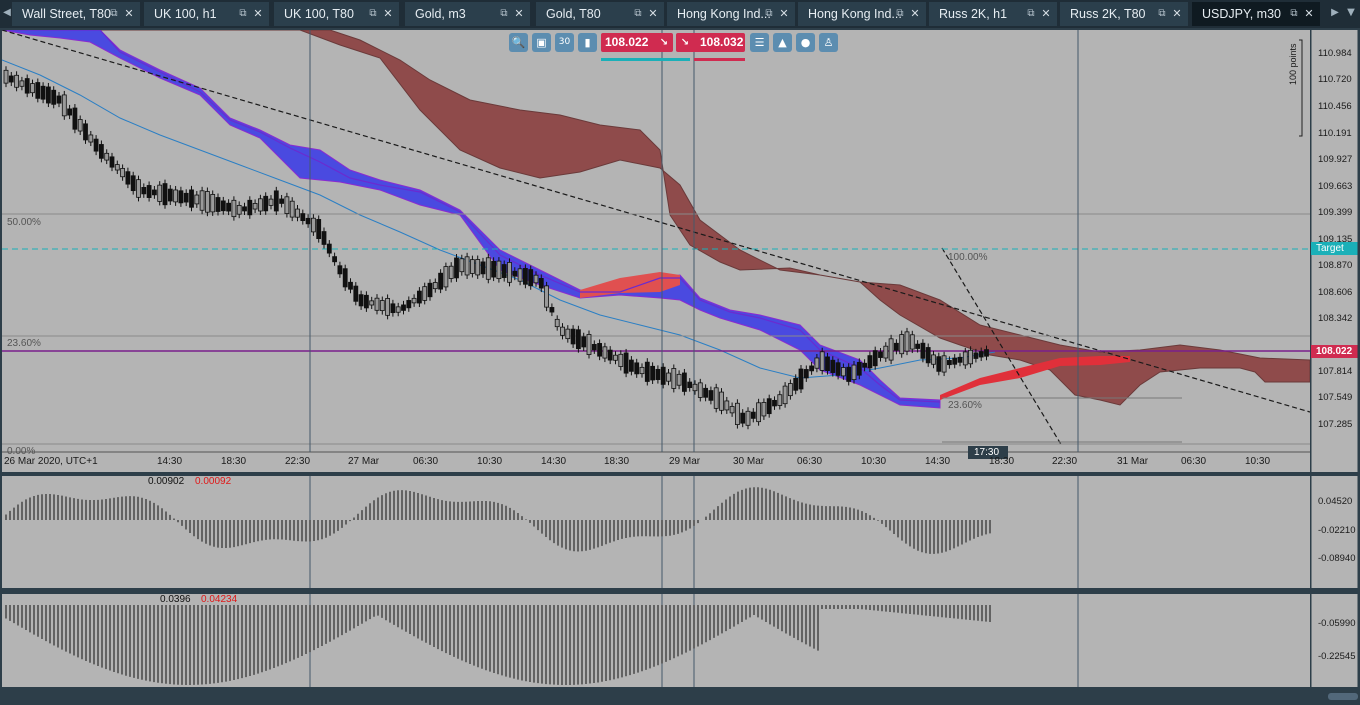 This screenshot has width=1360, height=705. Describe the element at coordinates (993, 14) in the screenshot. I see `tab-7: Russ 2K, h1 ⧉ ✕` at that location.